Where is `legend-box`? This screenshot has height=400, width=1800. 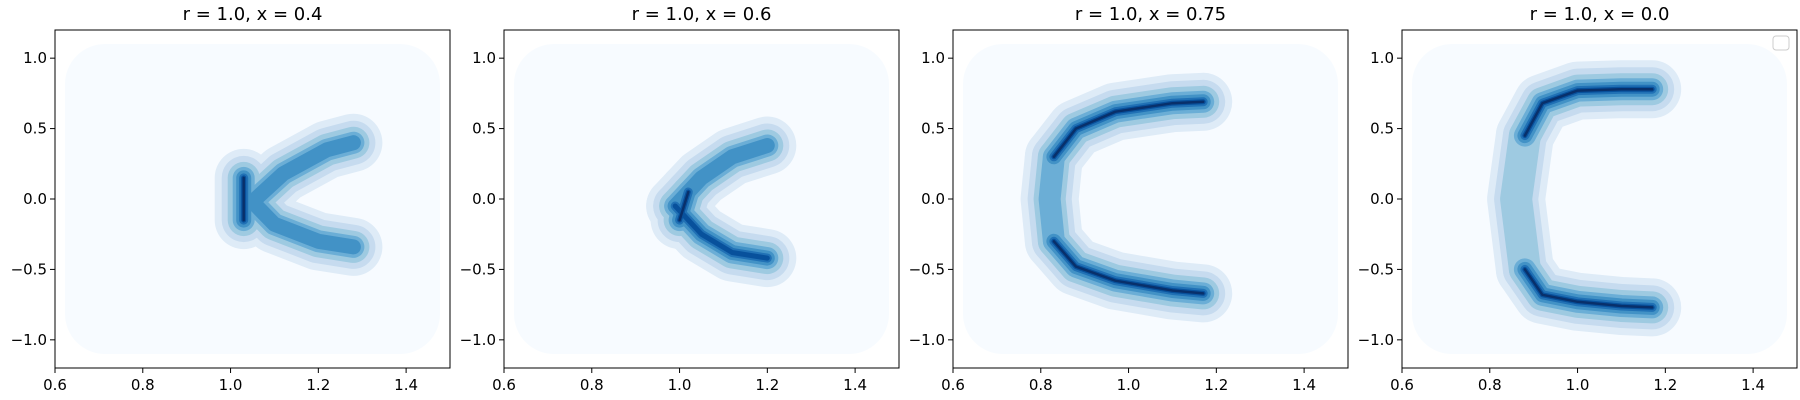
legend-box is located at coordinates (1781, 43).